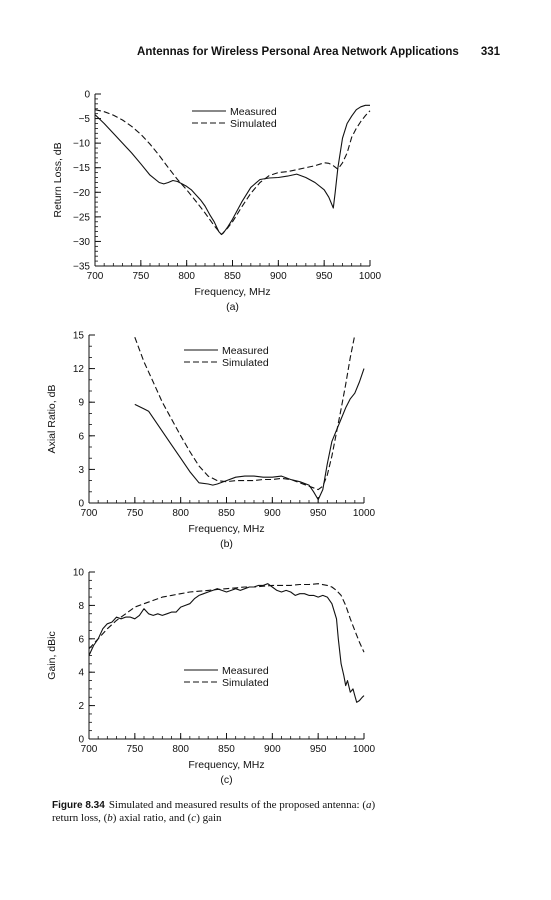 The height and width of the screenshot is (900, 551). Describe the element at coordinates (226, 780) in the screenshot. I see `subfigure-label: (c)` at that location.